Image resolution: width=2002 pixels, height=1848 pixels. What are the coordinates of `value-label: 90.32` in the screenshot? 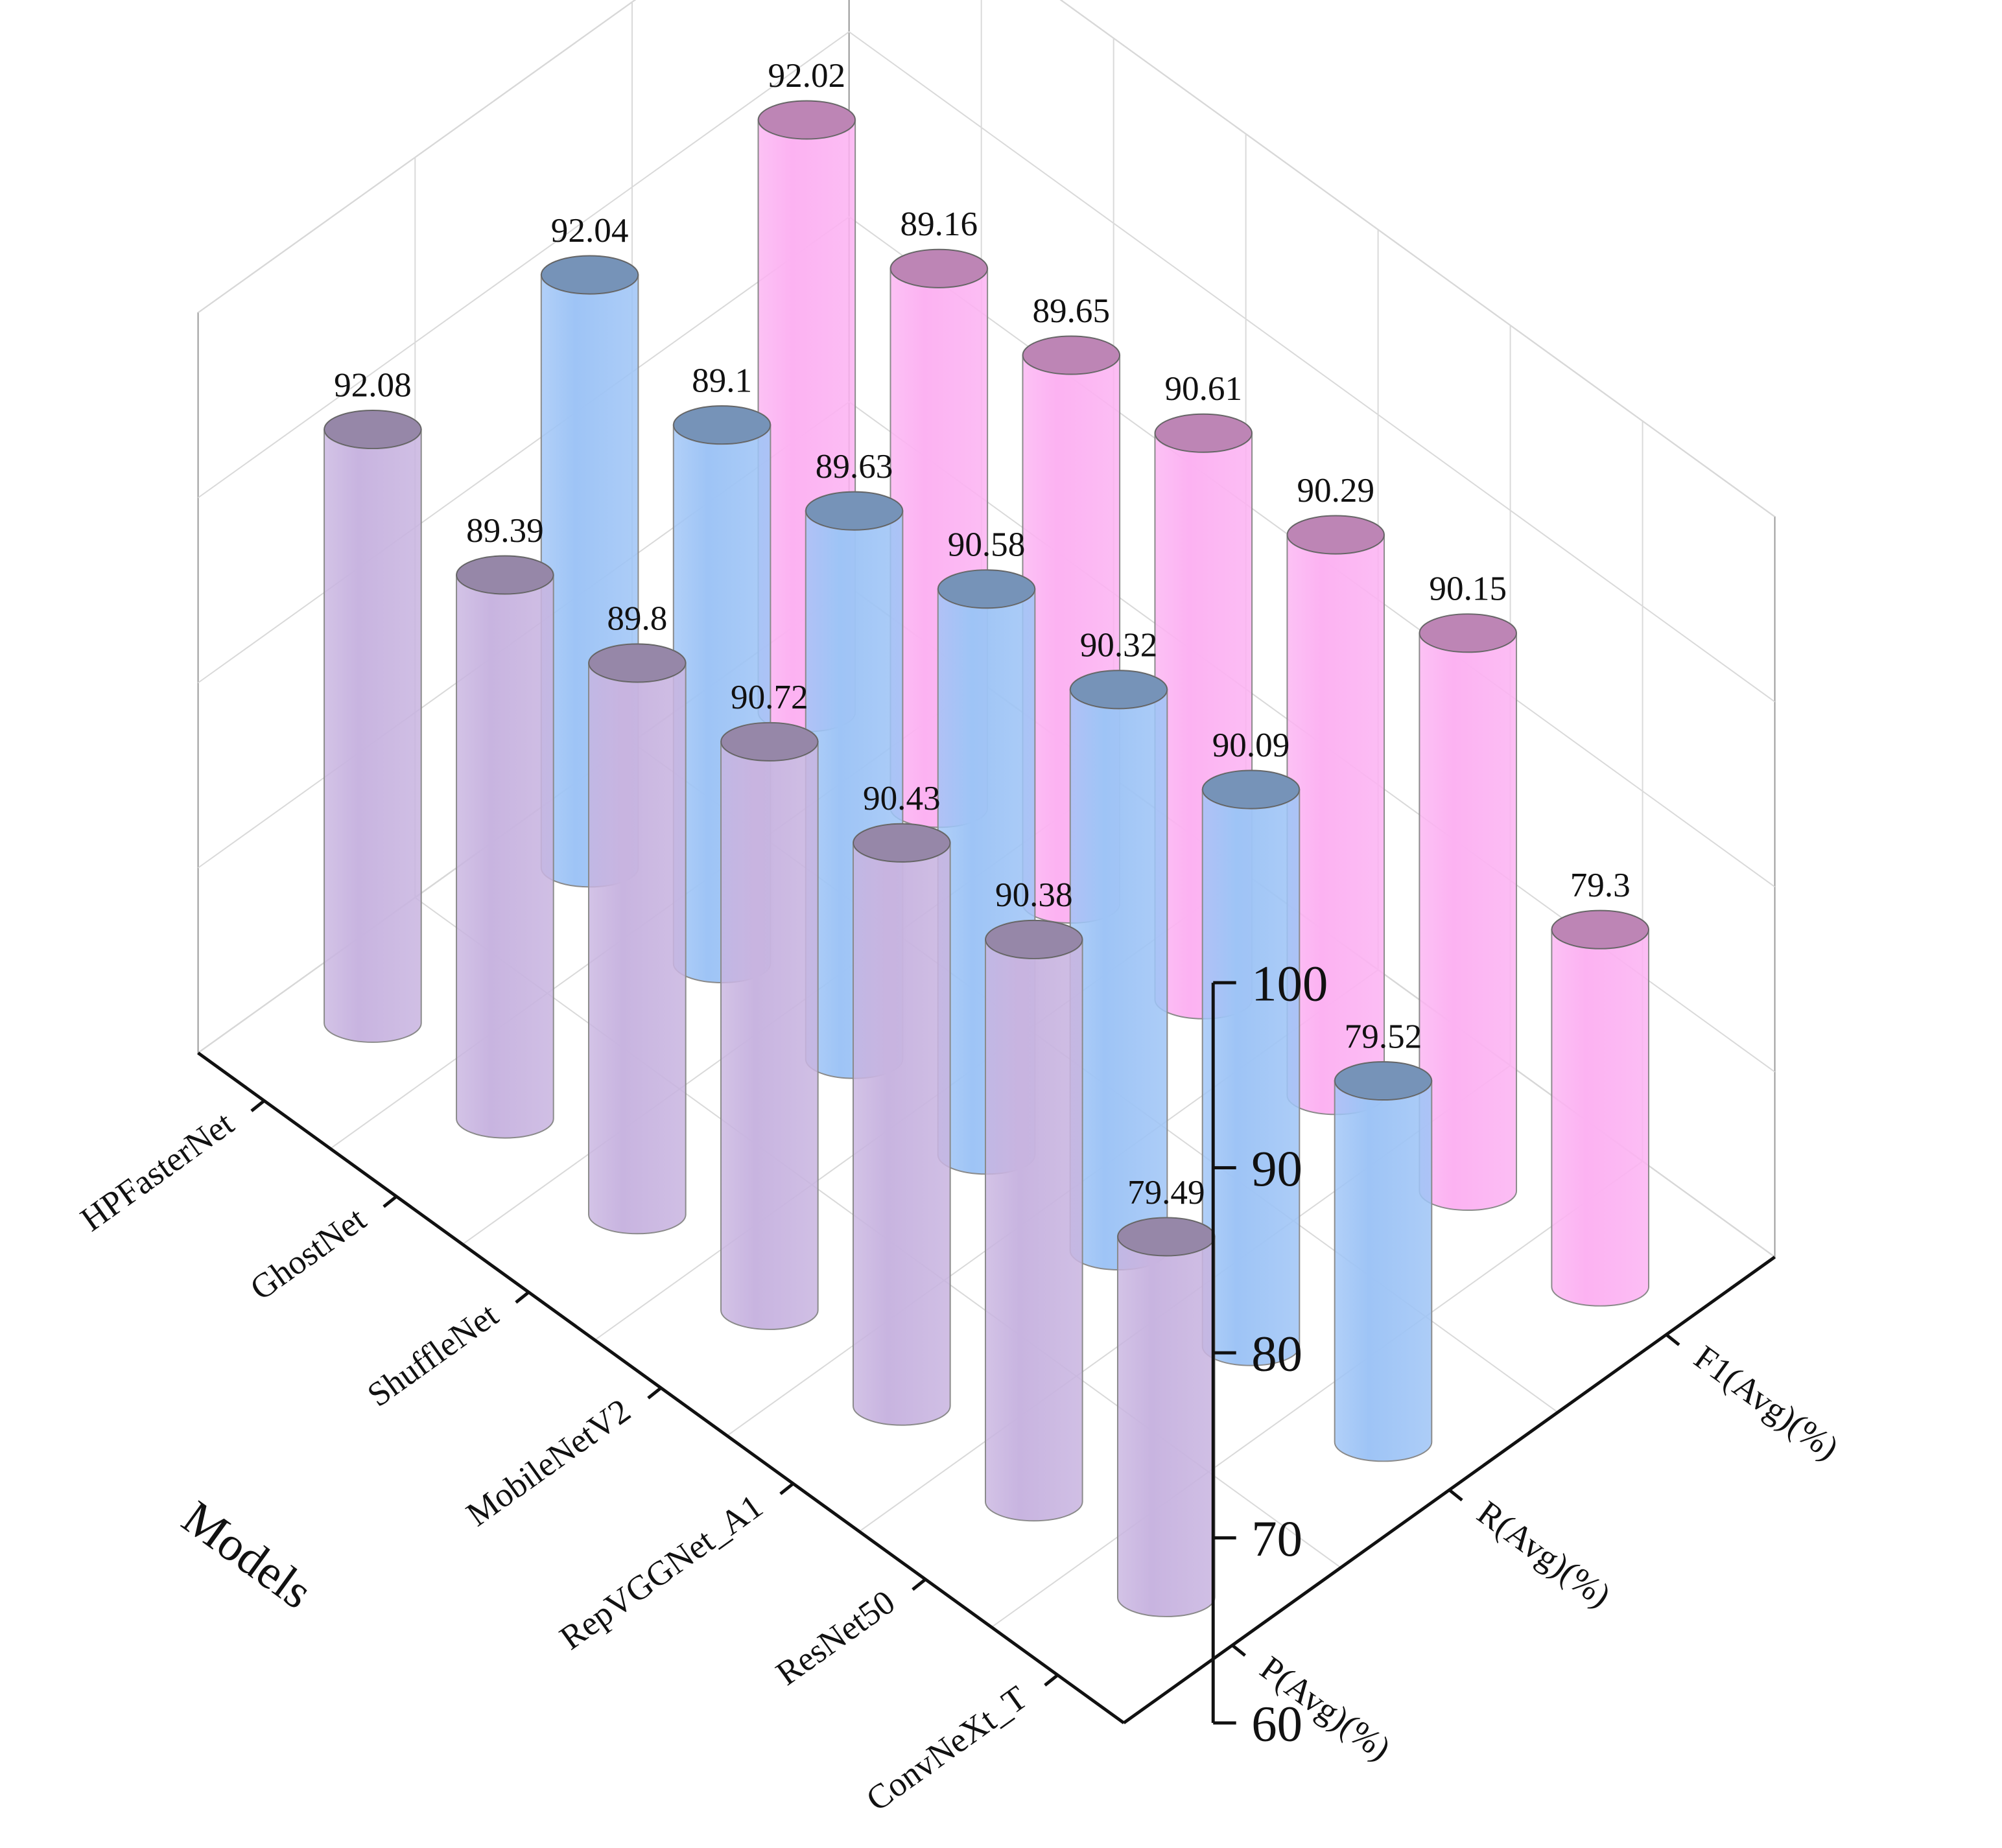 It's located at (1119, 646).